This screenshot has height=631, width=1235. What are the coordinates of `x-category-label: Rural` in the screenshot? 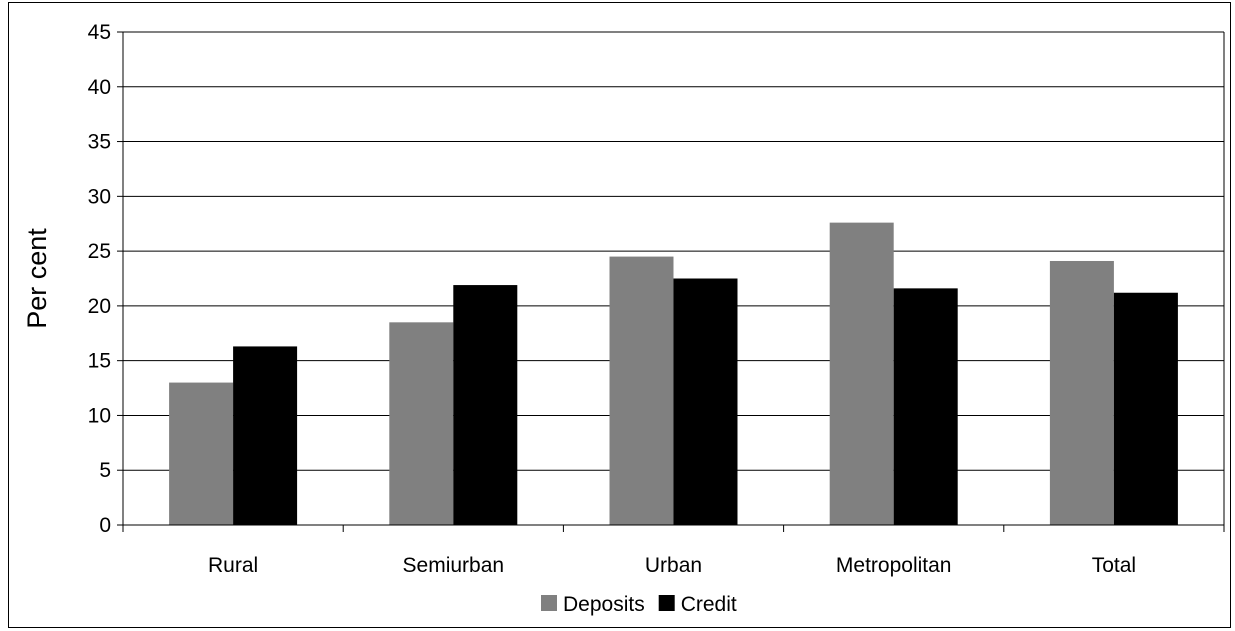 It's located at (233, 565).